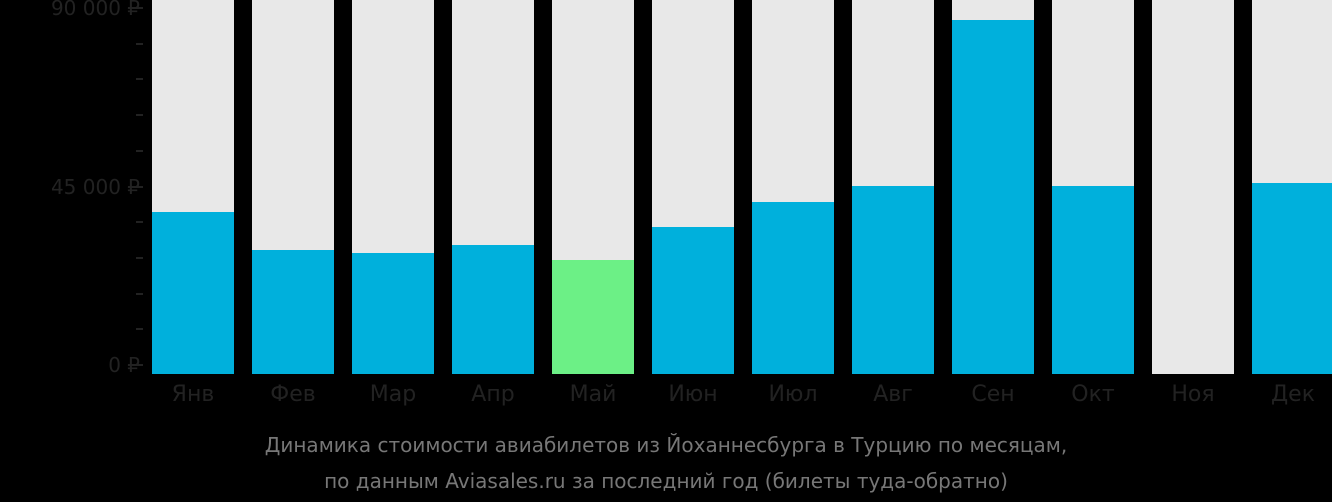  I want to click on y-axis-label: 45 000 ₽, so click(95, 186).